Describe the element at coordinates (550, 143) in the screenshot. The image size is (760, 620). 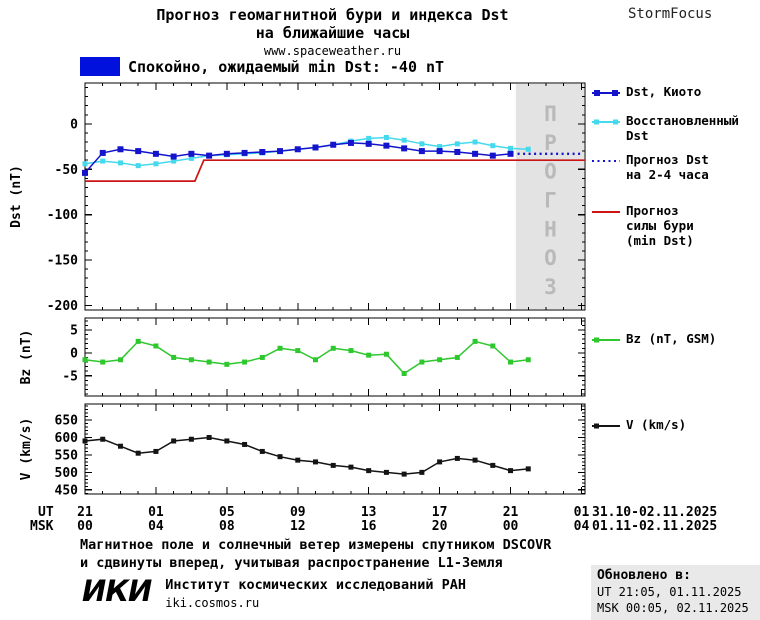
I see `svg-text: Р` at that location.